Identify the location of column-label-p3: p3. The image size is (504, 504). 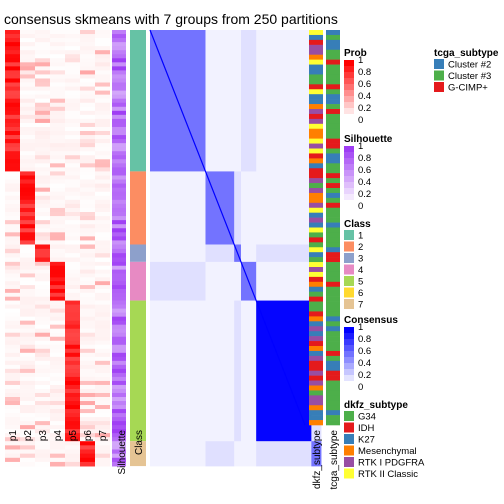
(43, 436).